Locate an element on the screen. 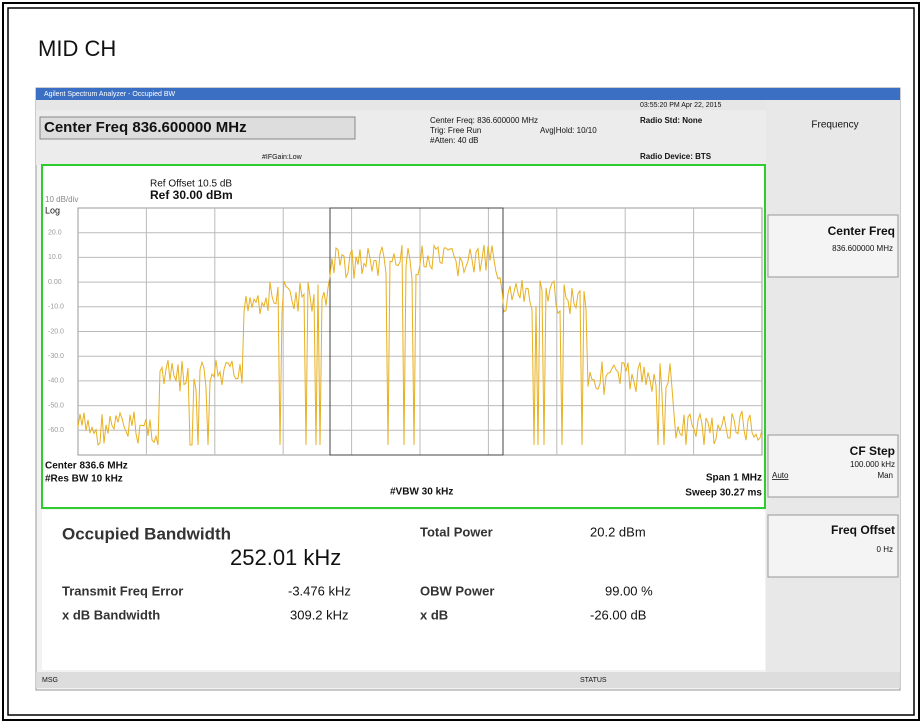  y-label: -50.0 is located at coordinates (56, 405).